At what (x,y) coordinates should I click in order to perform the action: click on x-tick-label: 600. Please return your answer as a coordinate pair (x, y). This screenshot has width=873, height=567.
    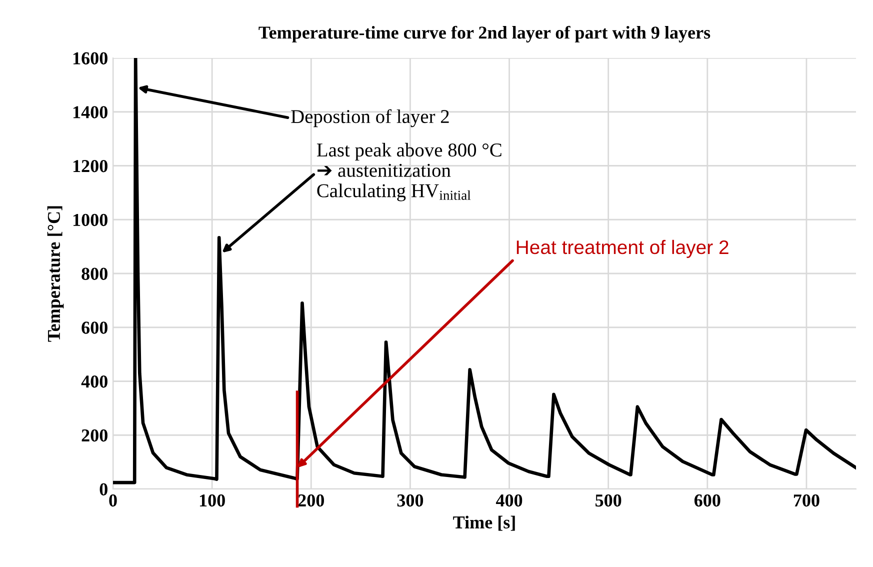
    Looking at the image, I should click on (707, 500).